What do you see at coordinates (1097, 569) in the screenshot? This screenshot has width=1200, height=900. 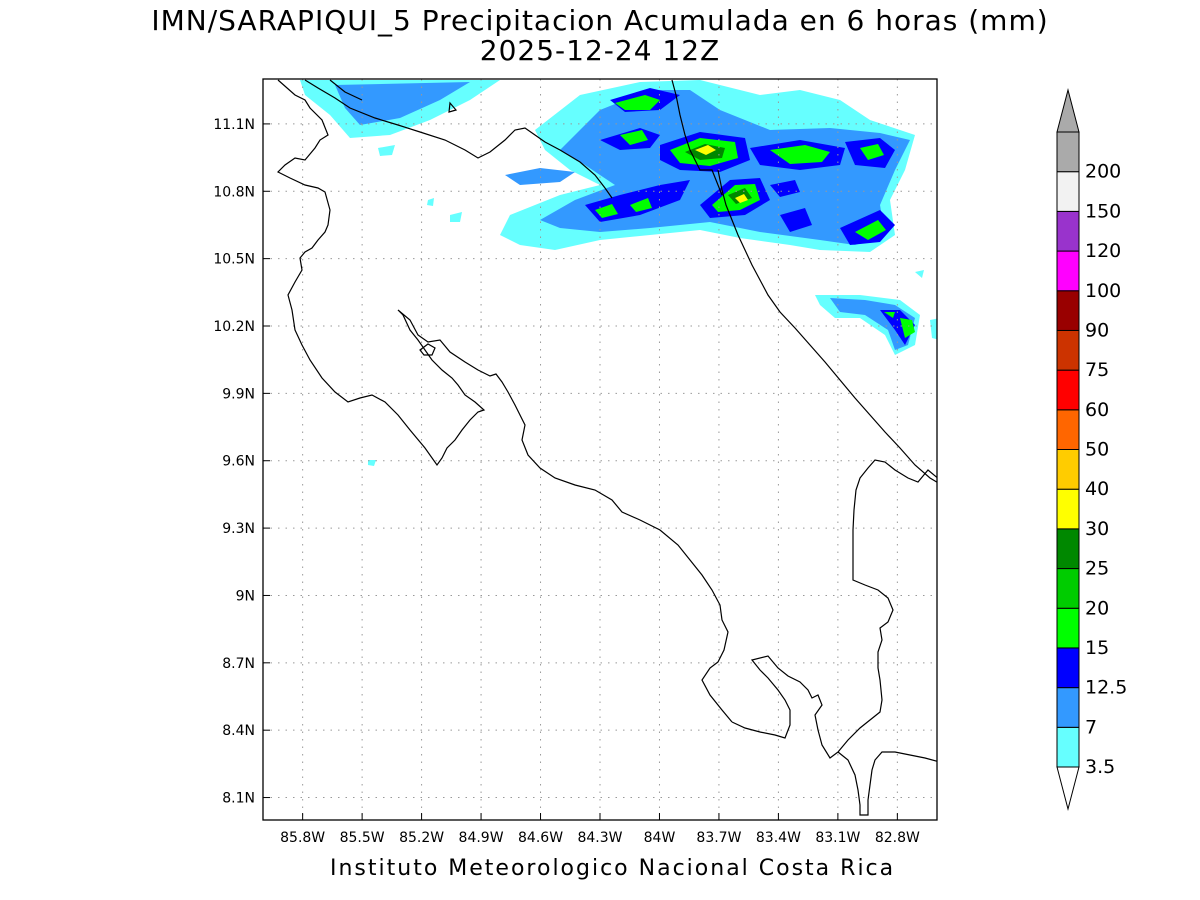 I see `colorbar-label: 25` at bounding box center [1097, 569].